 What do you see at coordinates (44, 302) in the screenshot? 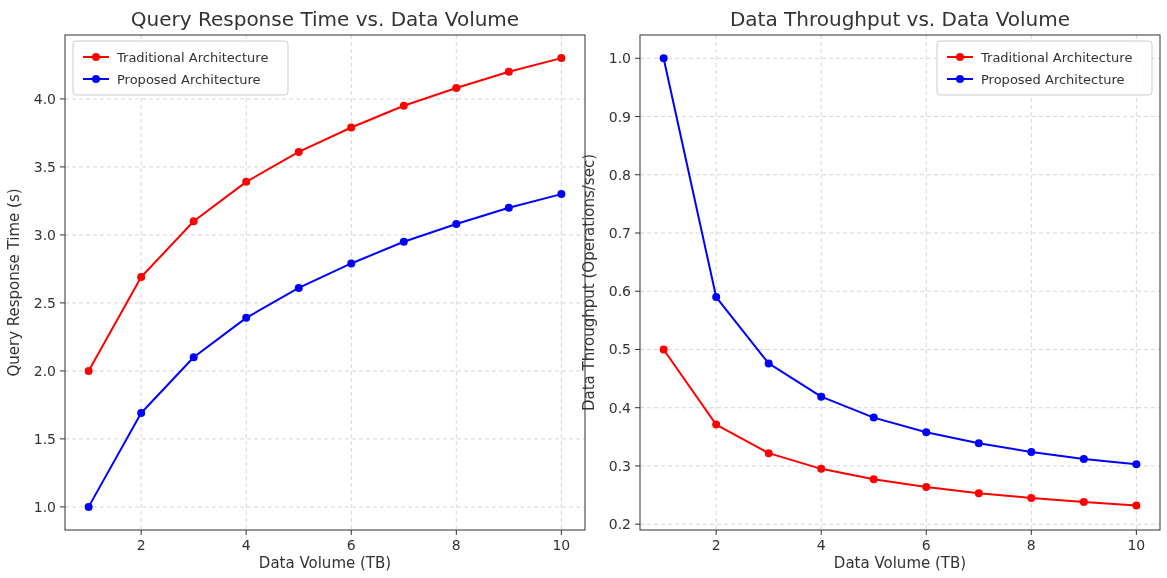
I see `y-tick-label: 2.5` at bounding box center [44, 302].